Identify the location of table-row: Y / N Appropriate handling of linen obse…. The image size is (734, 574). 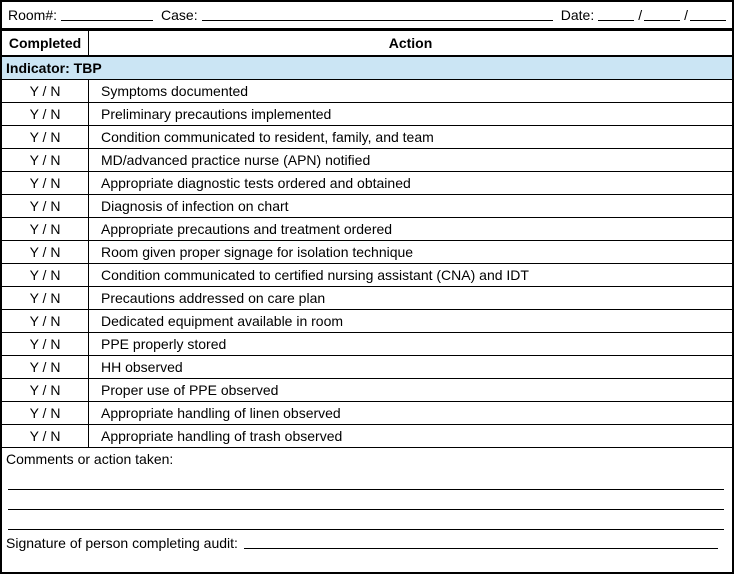
(367, 413).